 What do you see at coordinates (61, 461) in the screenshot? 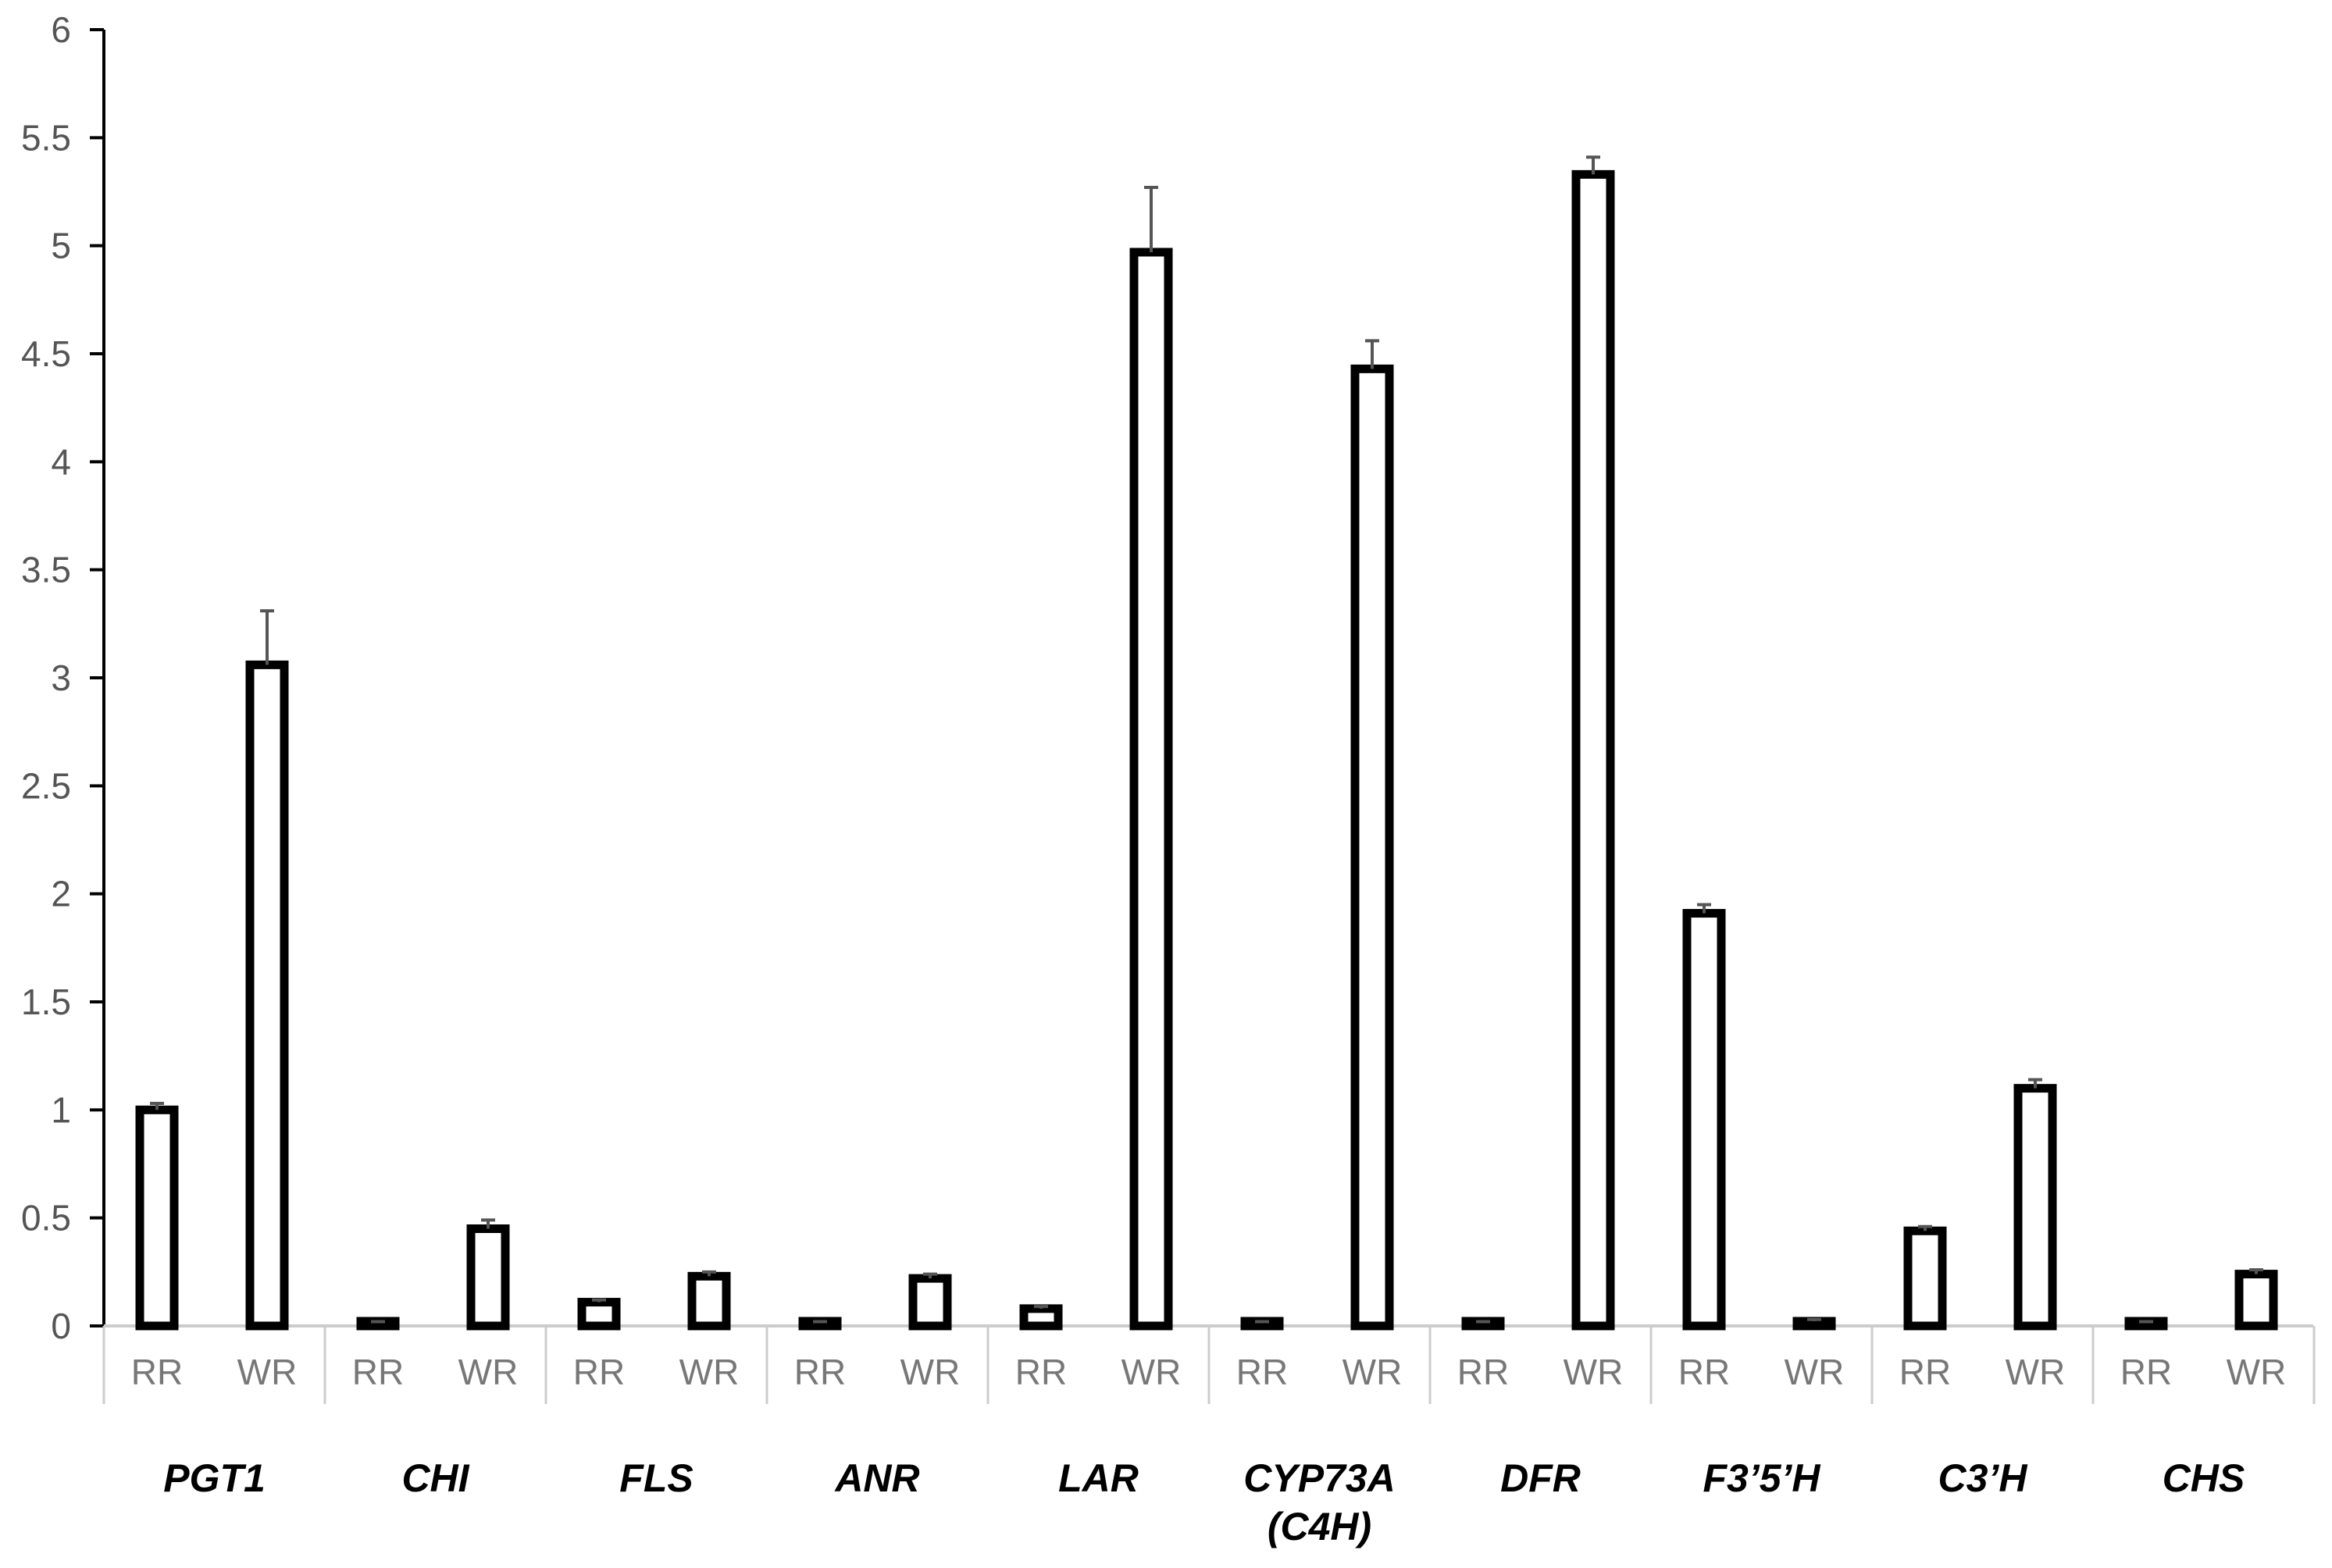
I see `y-tick-label: 4` at bounding box center [61, 461].